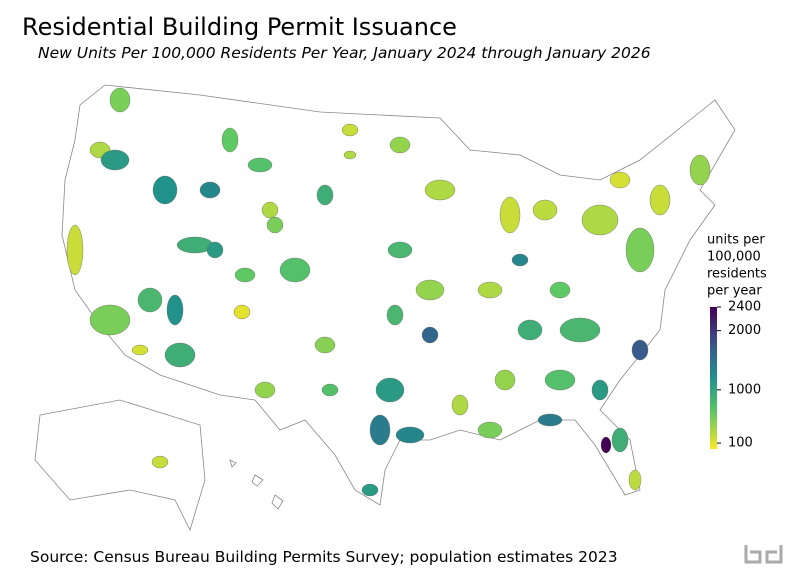  Describe the element at coordinates (763, 554) in the screenshot. I see `logo` at that location.